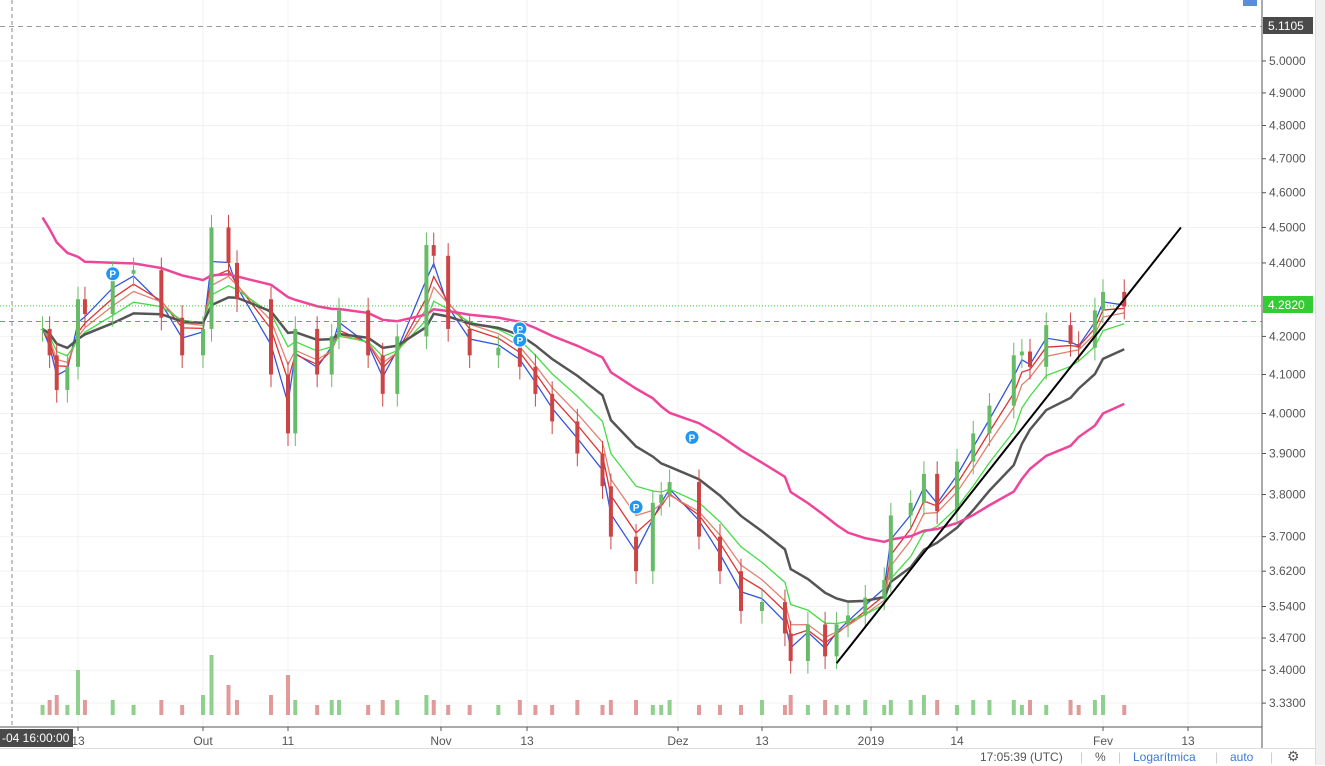 This screenshot has width=1325, height=766. I want to click on scrollbar, so click(1320, 382).